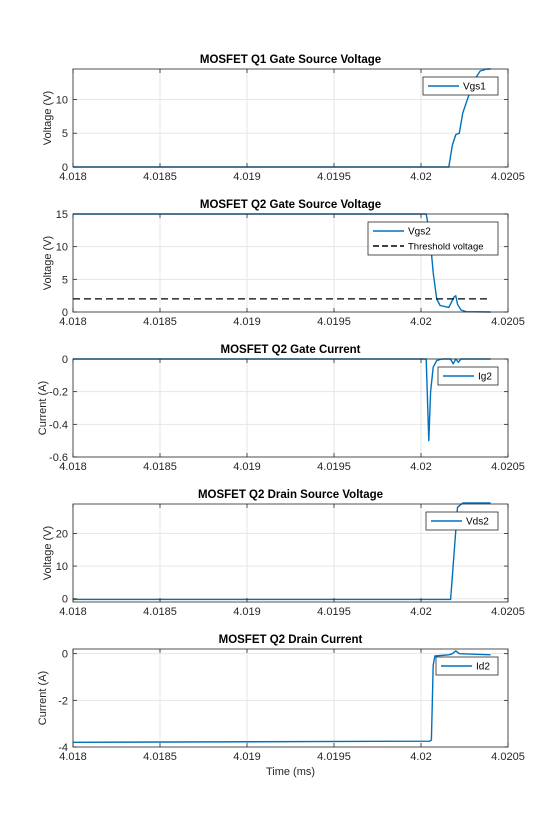 This screenshot has height=840, width=560. Describe the element at coordinates (58, 393) in the screenshot. I see `y-tick-label: -0.2` at that location.